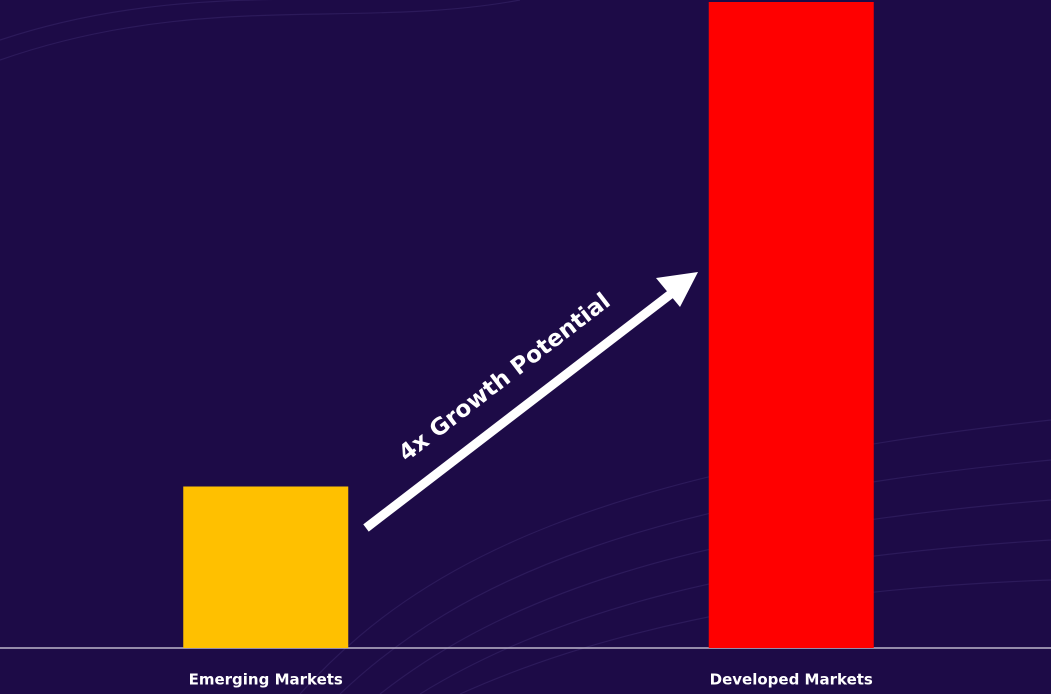  I want to click on growth-arrow, so click(530, 402).